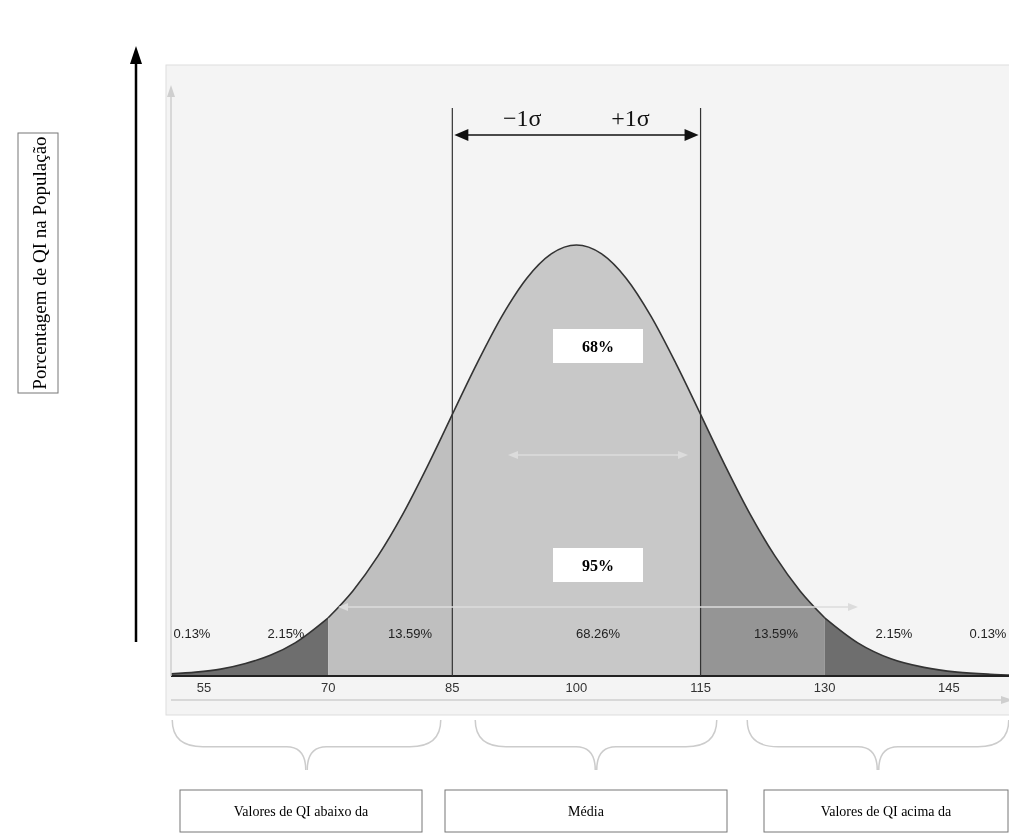  I want to click on annotation: 68%, so click(598, 346).